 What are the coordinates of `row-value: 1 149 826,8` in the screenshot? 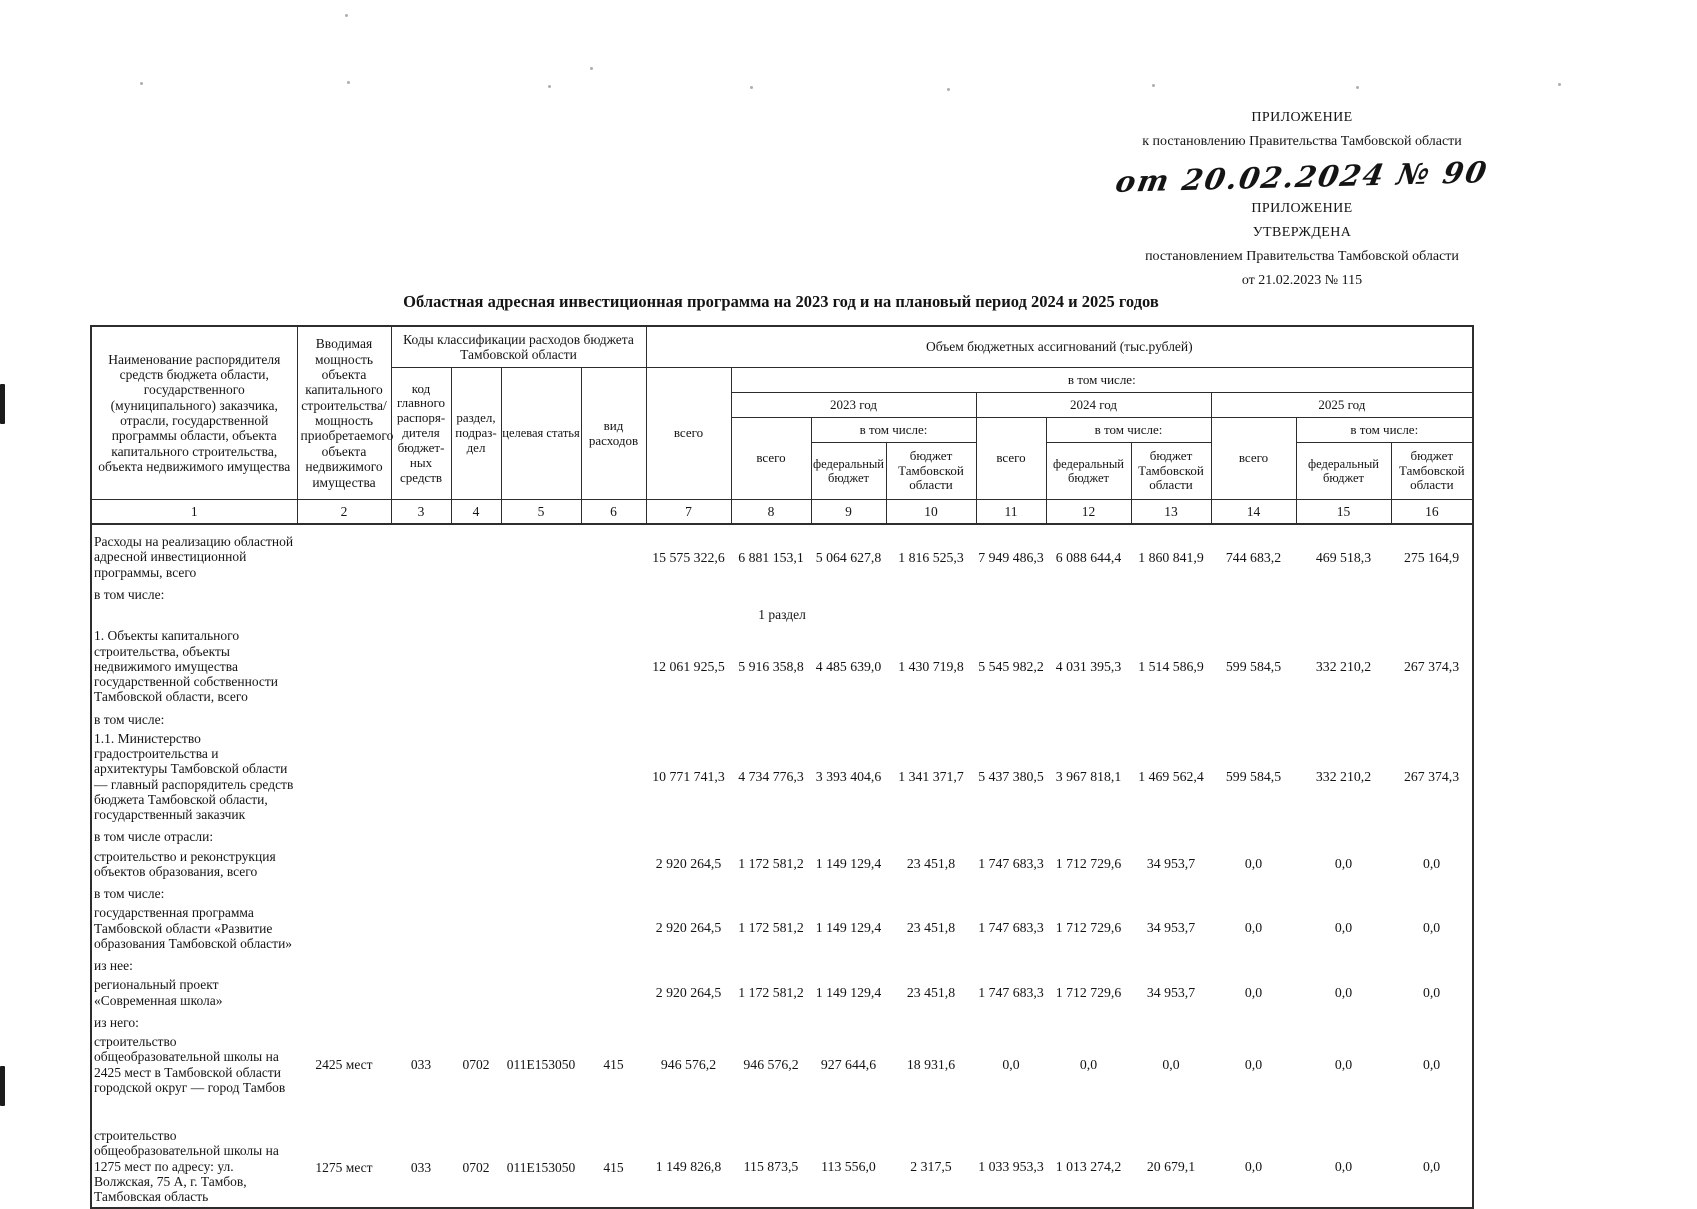 It's located at (688, 1167).